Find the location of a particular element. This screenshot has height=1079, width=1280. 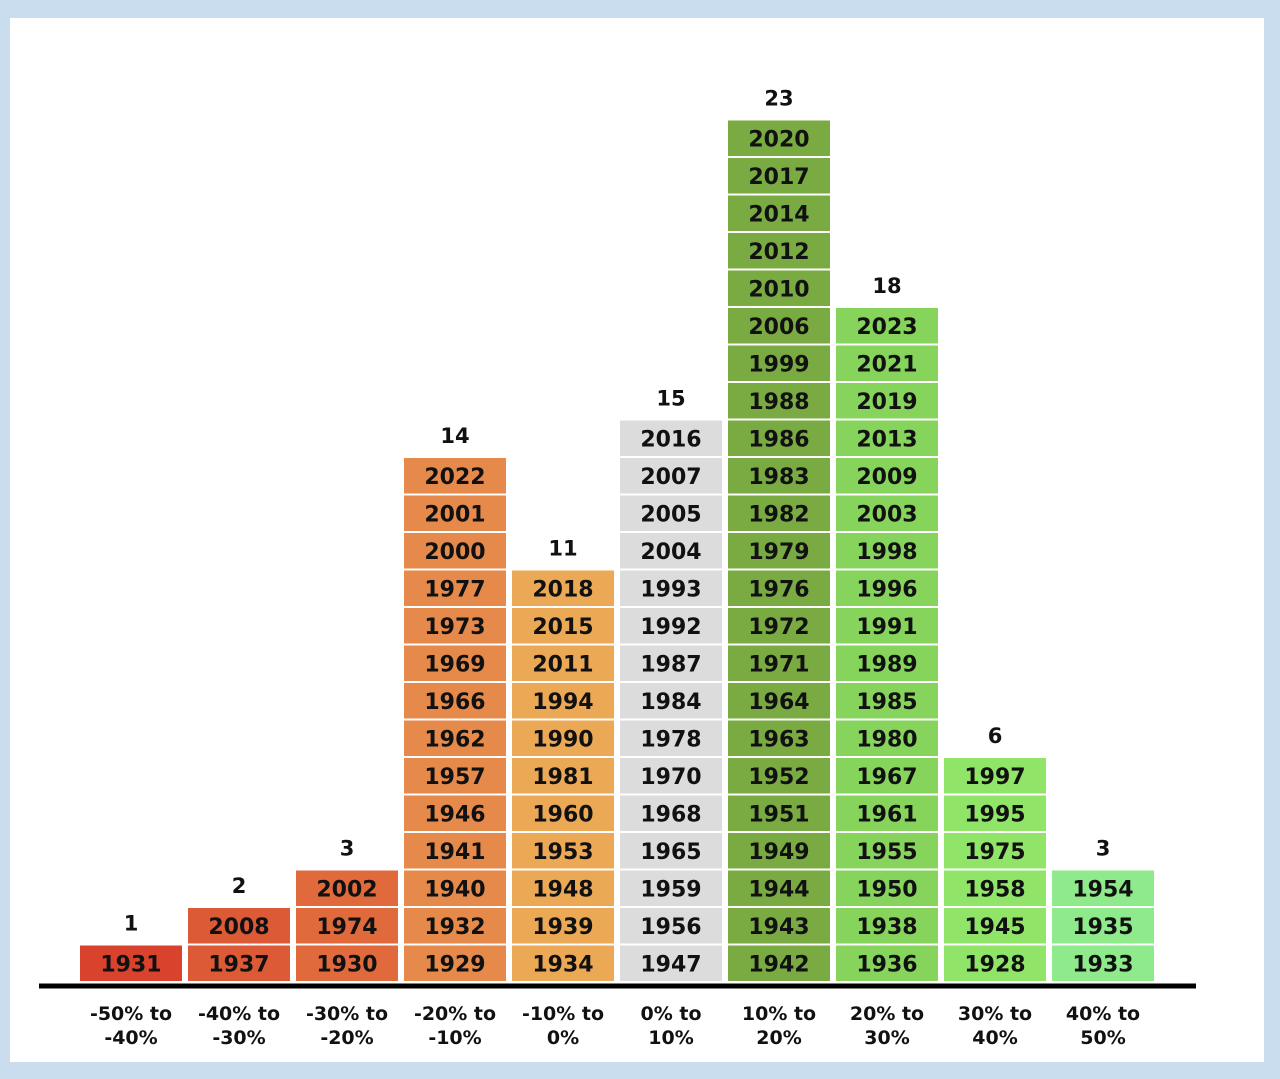

category-label-line1: 30% to is located at coordinates (995, 1014).